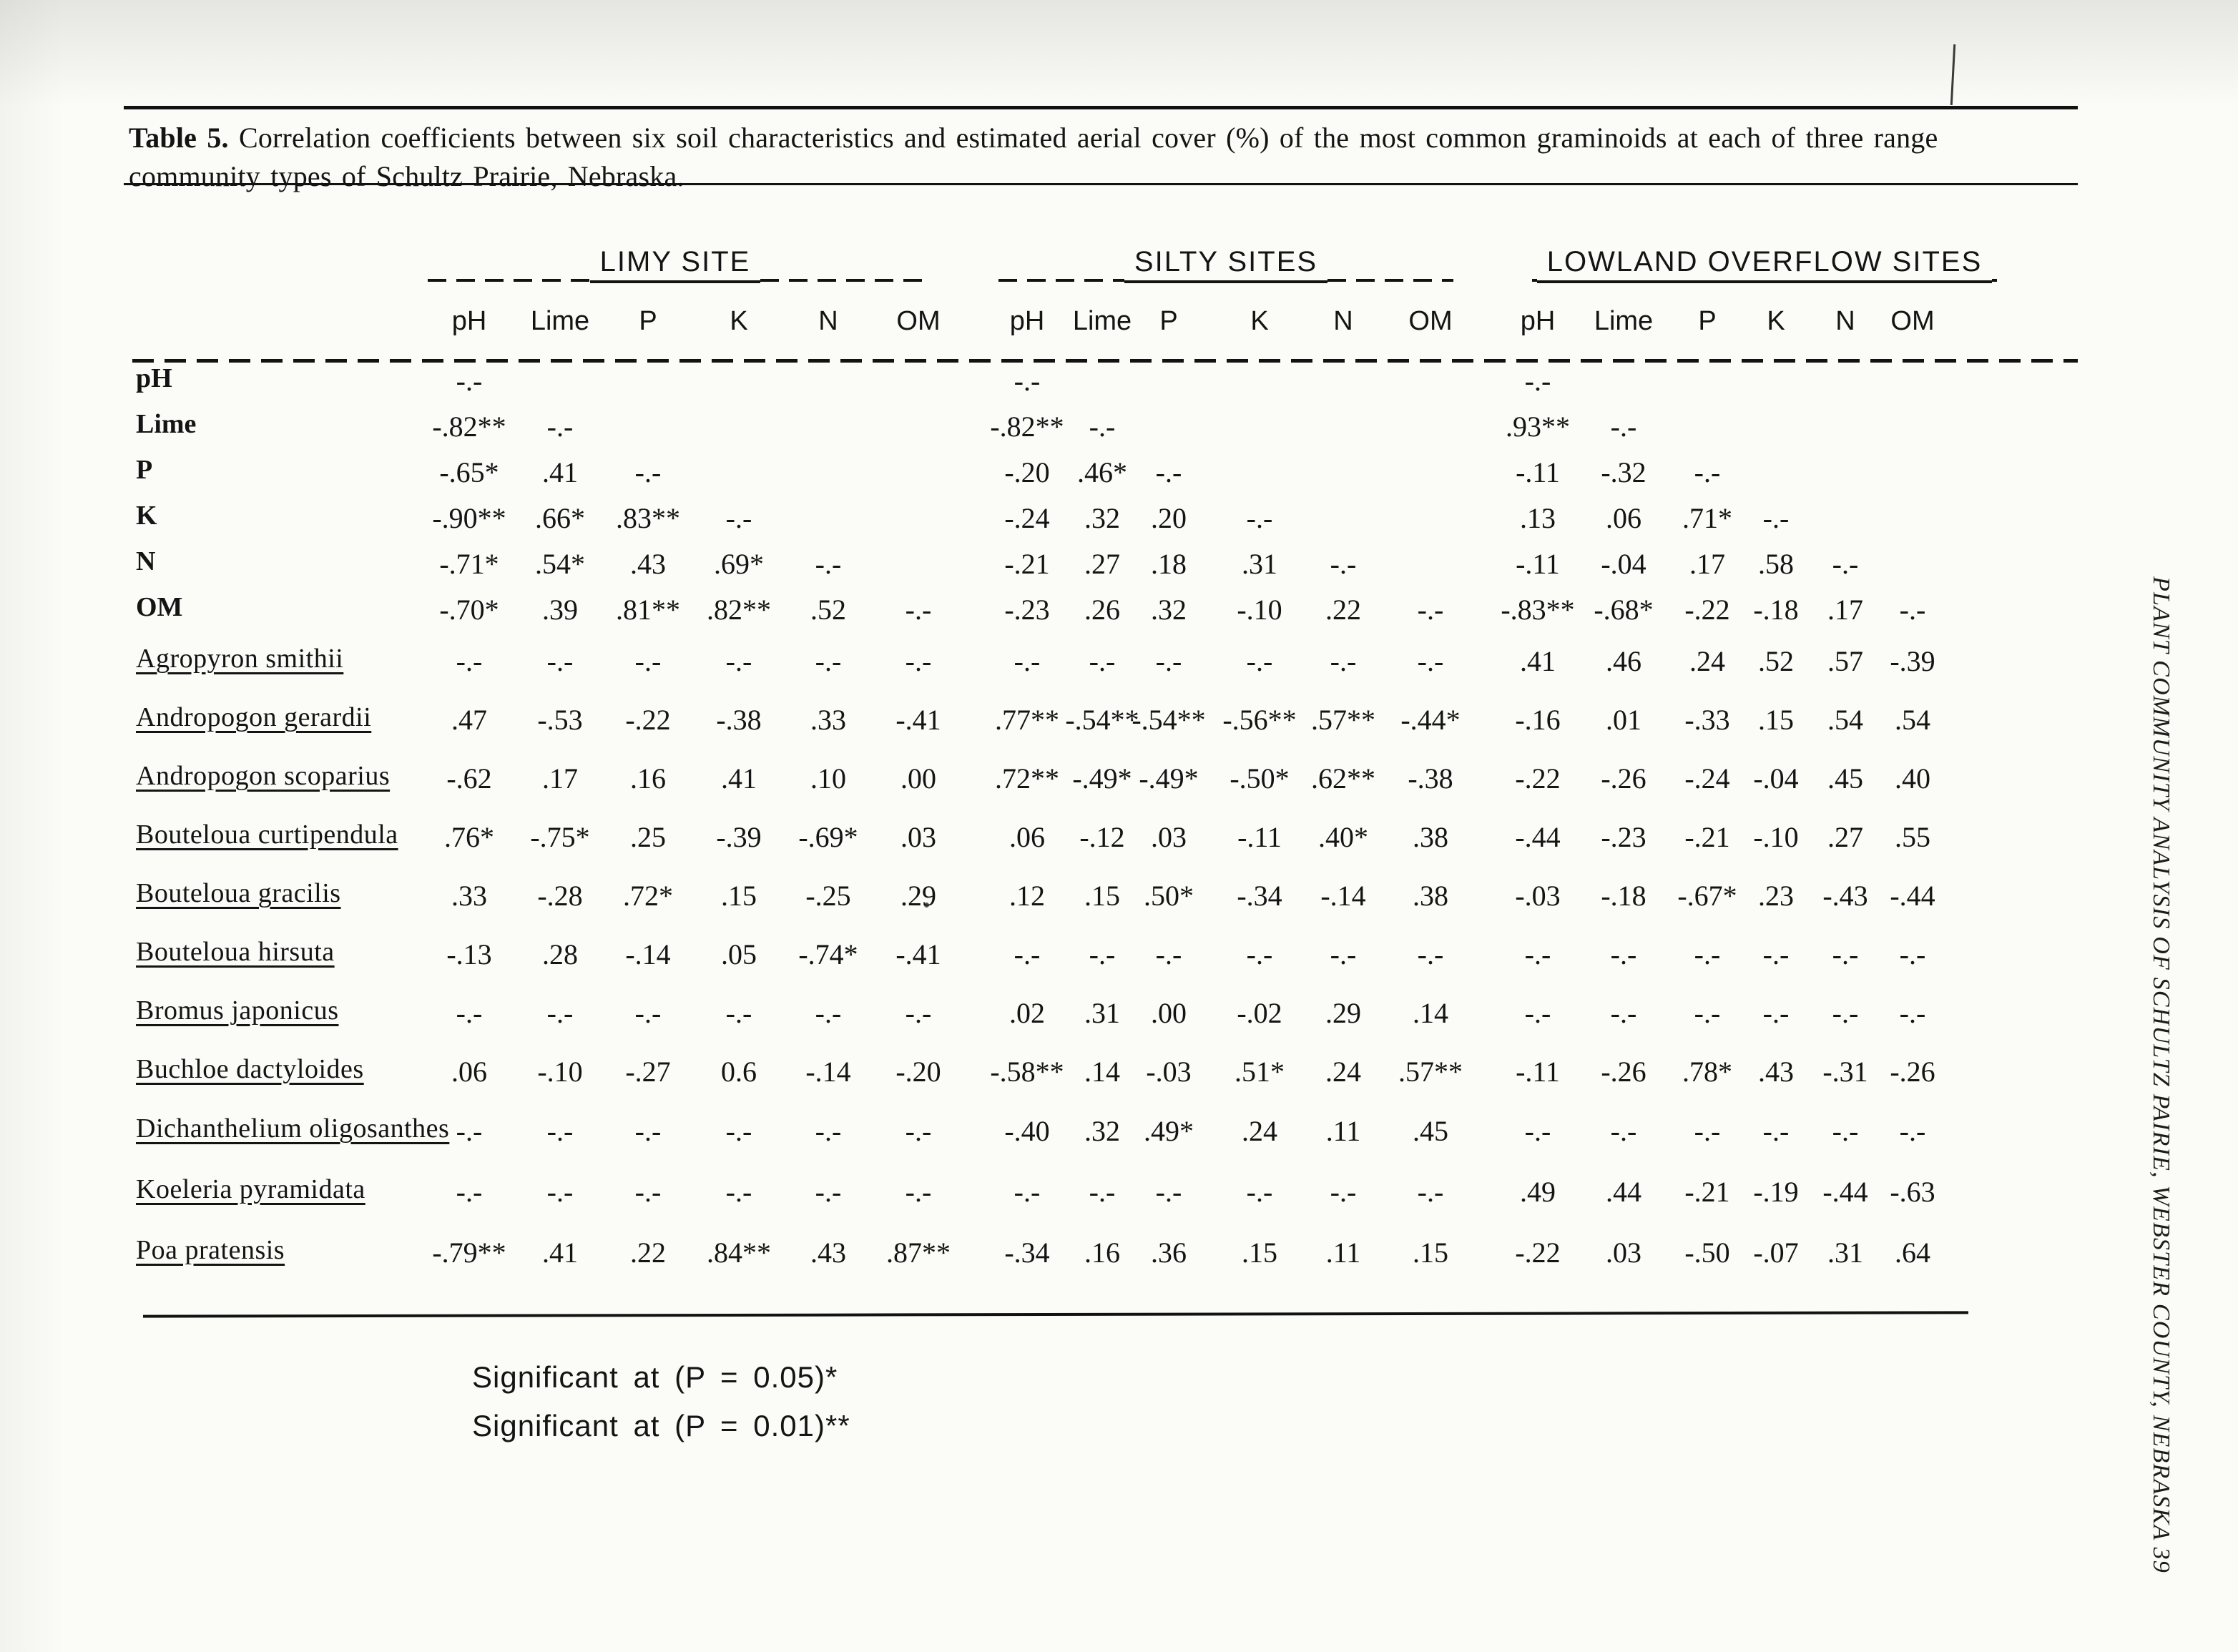  I want to click on value-cell: .55, so click(1912, 837).